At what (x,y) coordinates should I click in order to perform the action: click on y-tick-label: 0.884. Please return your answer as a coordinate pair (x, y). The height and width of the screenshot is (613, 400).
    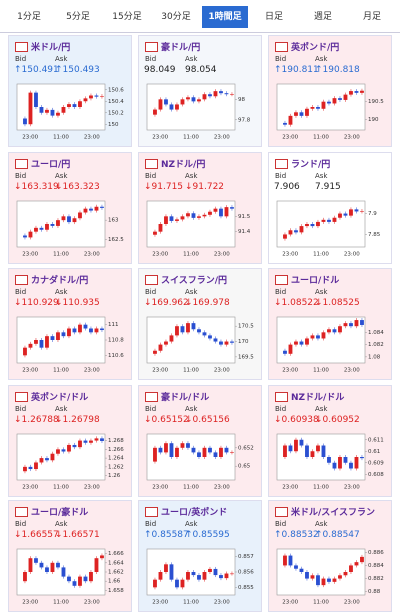
    Looking at the image, I should click on (376, 566).